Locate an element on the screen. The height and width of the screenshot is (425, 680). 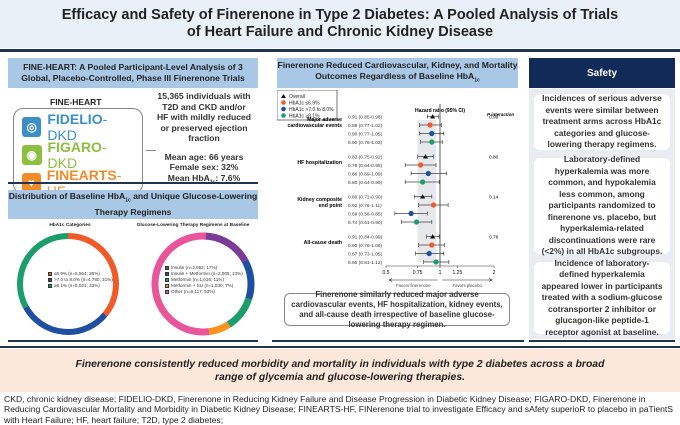
hr-label: 0.87 (0.73-1.05) is located at coordinates (365, 254).